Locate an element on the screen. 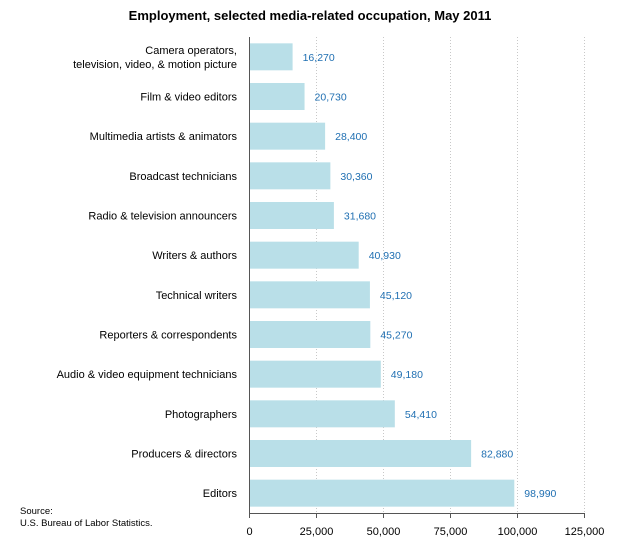  source-note: Source: U.S. Bureau of Labor Statistics. is located at coordinates (86, 518).